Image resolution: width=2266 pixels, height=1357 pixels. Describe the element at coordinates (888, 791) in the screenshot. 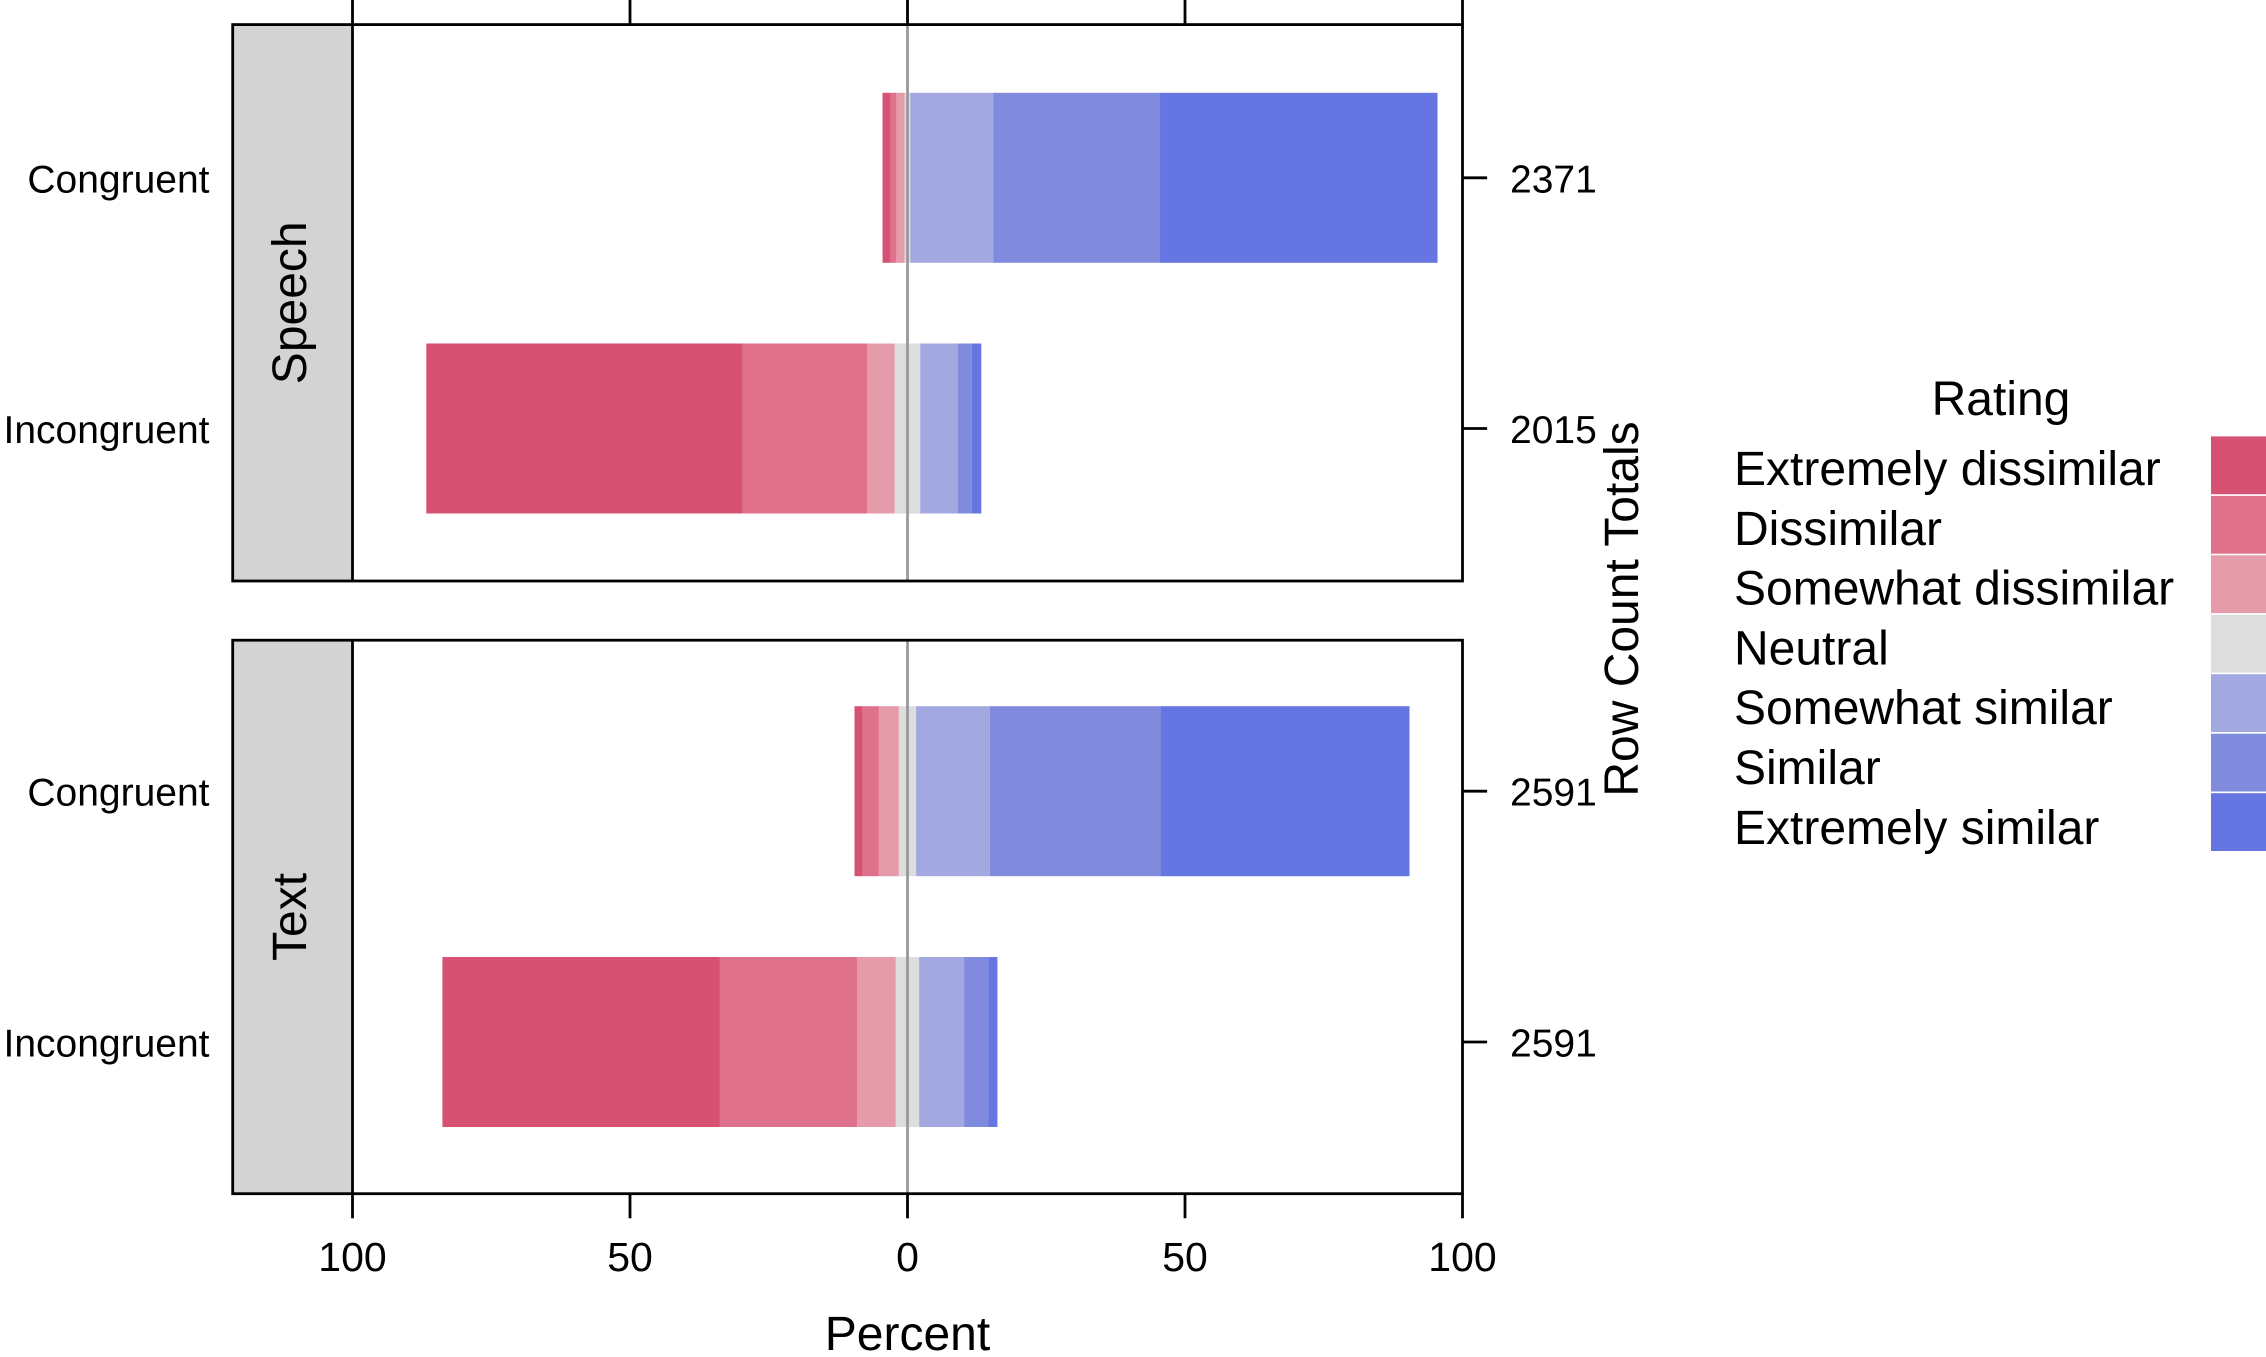

I see `bar-text-congruent-somewhat-dissimilar` at that location.